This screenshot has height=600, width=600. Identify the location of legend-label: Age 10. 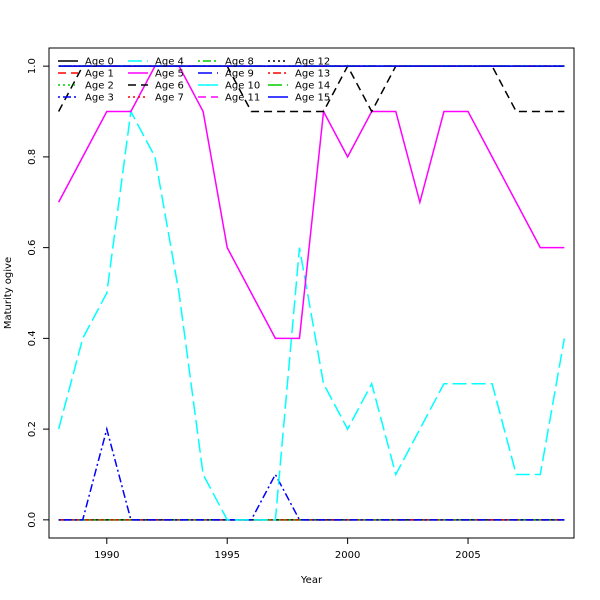
(242, 86).